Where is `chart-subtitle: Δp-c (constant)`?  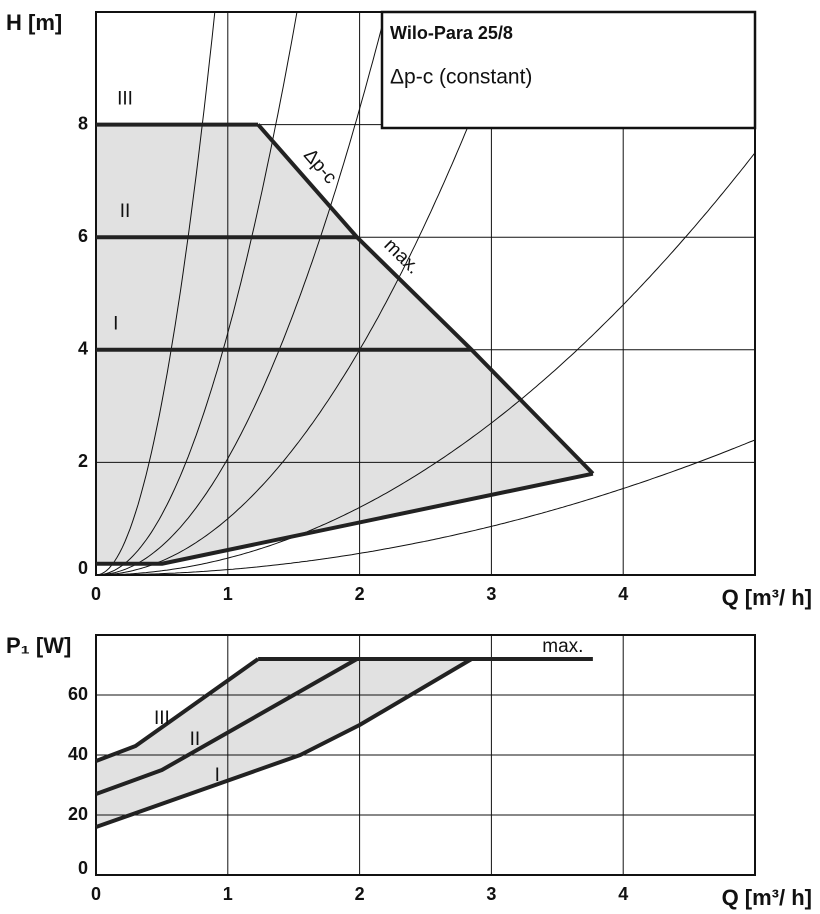 chart-subtitle: Δp-c (constant) is located at coordinates (461, 77).